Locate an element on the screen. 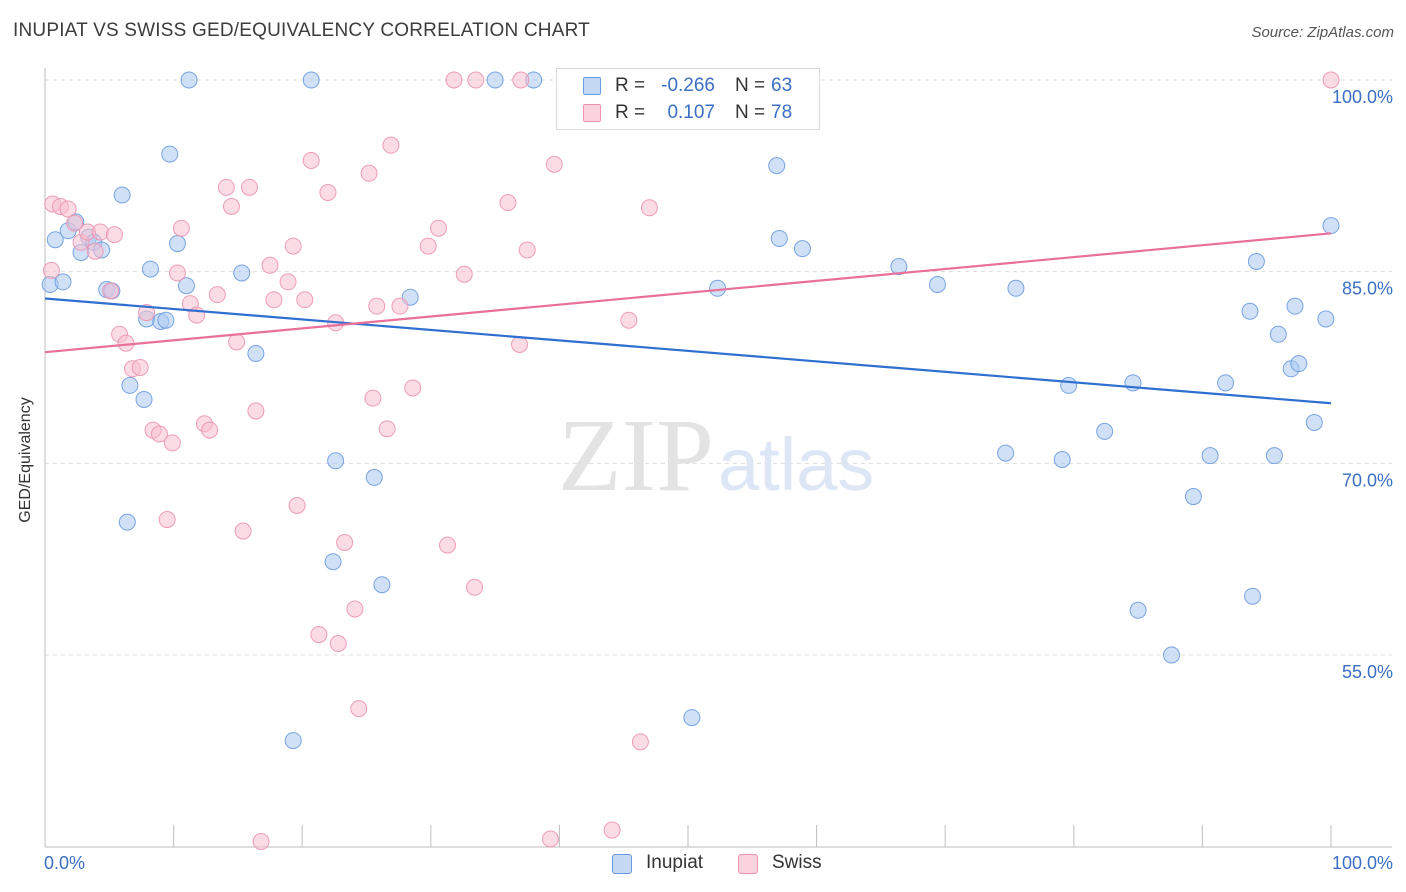 The image size is (1406, 892). r-value: -0.266 is located at coordinates (688, 85).